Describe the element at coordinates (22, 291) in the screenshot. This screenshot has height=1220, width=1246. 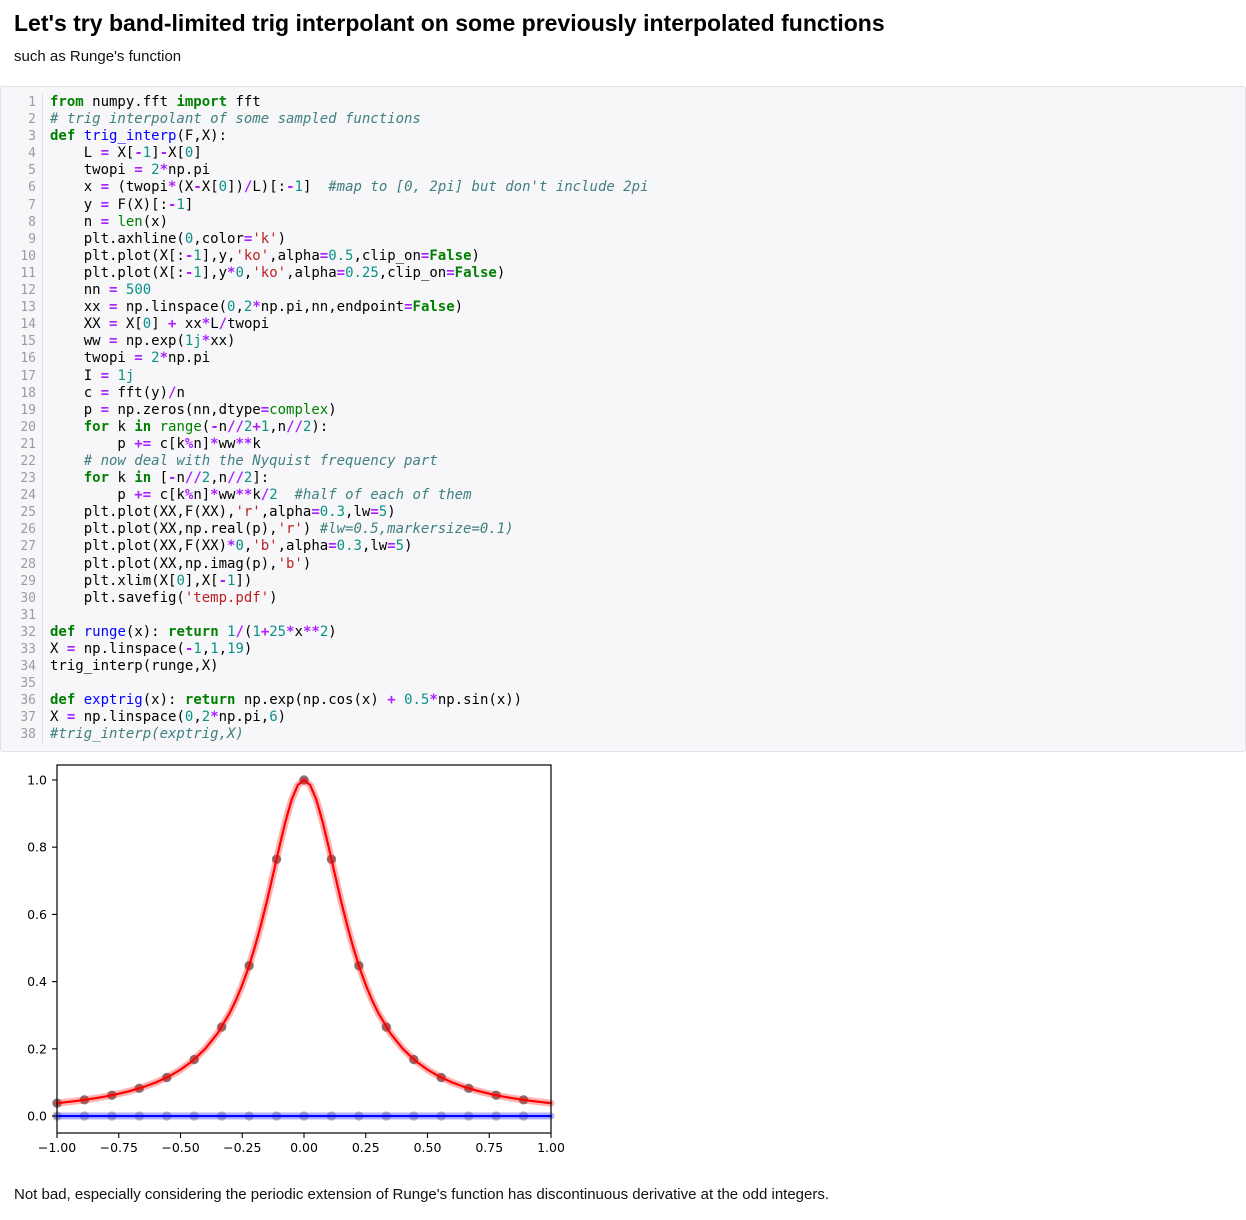
I see `line-number: 12` at that location.